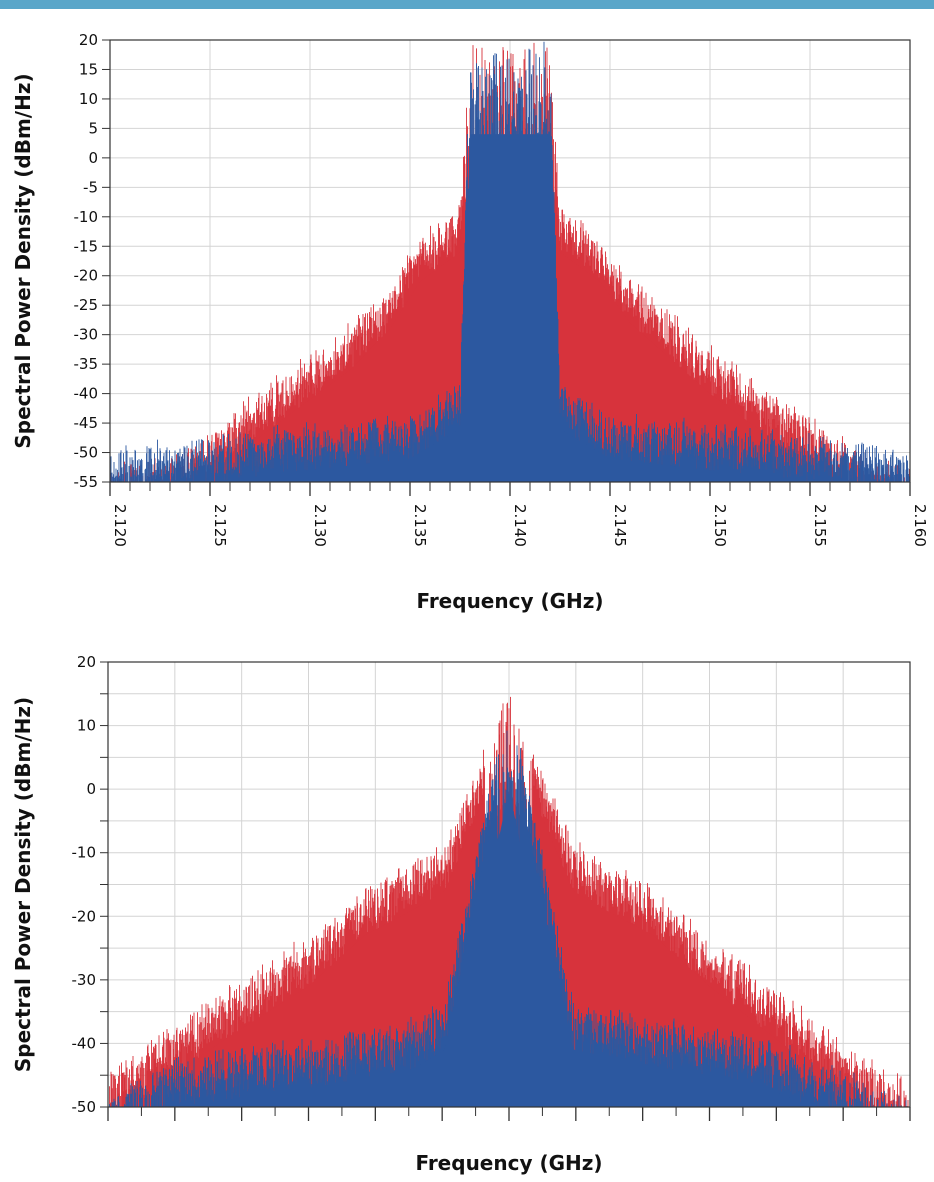 This screenshot has width=934, height=1182. I want to click on x-tick-label: 2.130, so click(320, 525).